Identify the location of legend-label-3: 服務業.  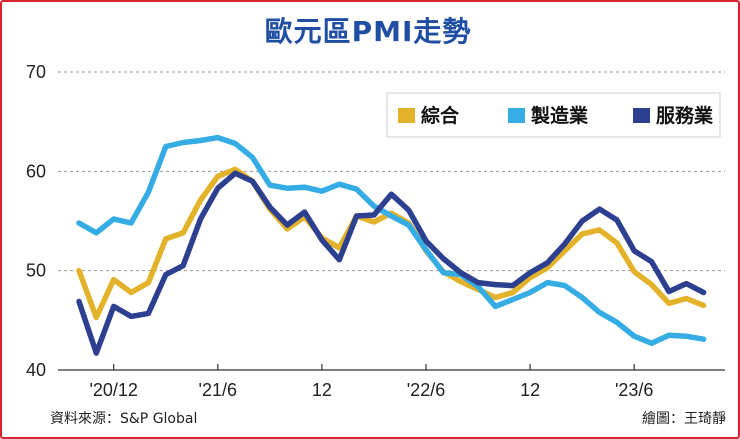
(685, 115).